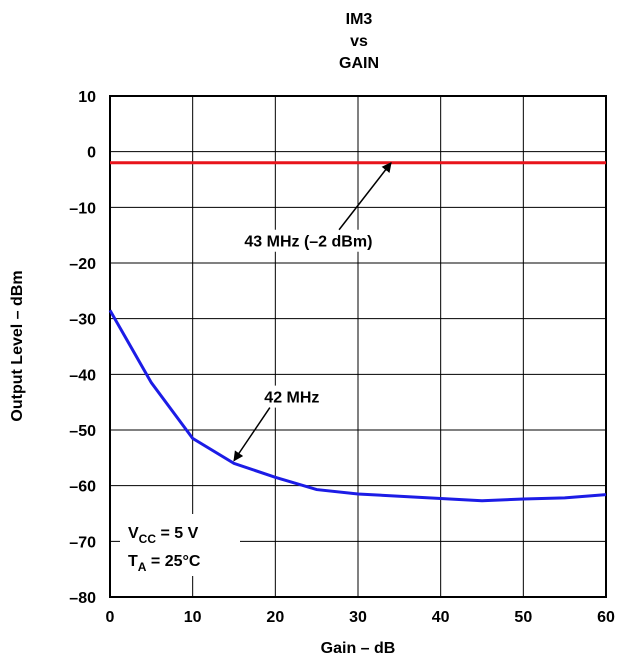 The width and height of the screenshot is (619, 662). I want to click on y-tick-label: –70, so click(82, 542).